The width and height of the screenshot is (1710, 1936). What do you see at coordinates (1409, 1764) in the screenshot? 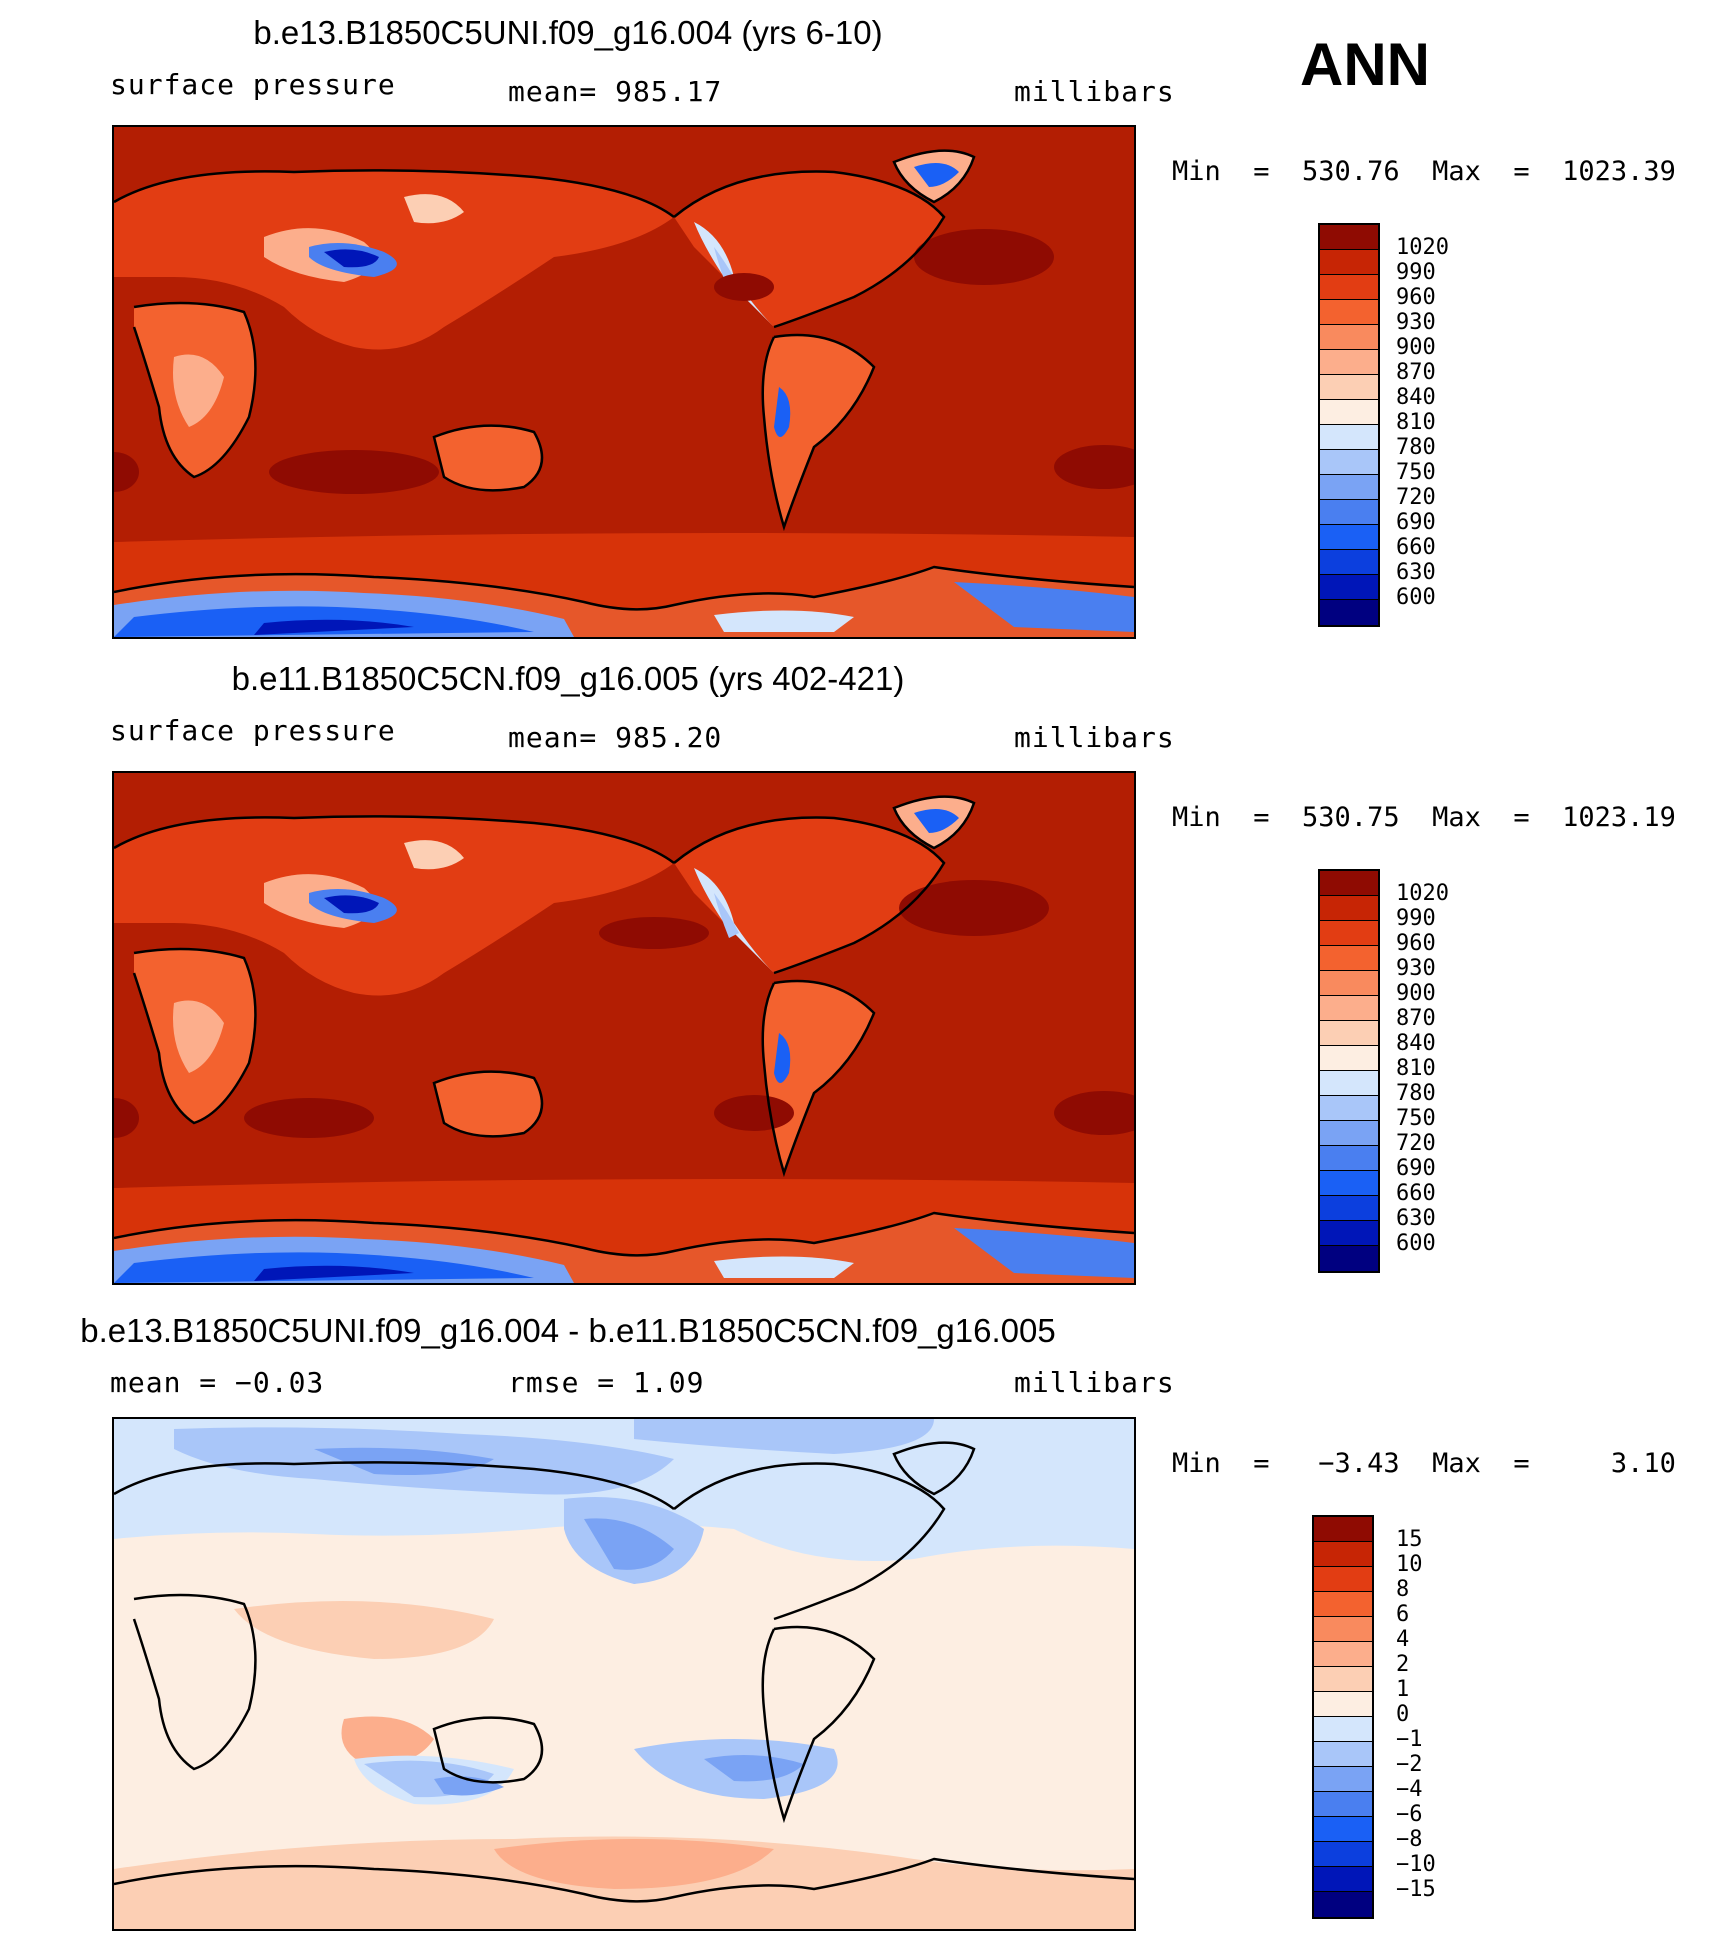
I see `colorbar-label: −2` at bounding box center [1409, 1764].